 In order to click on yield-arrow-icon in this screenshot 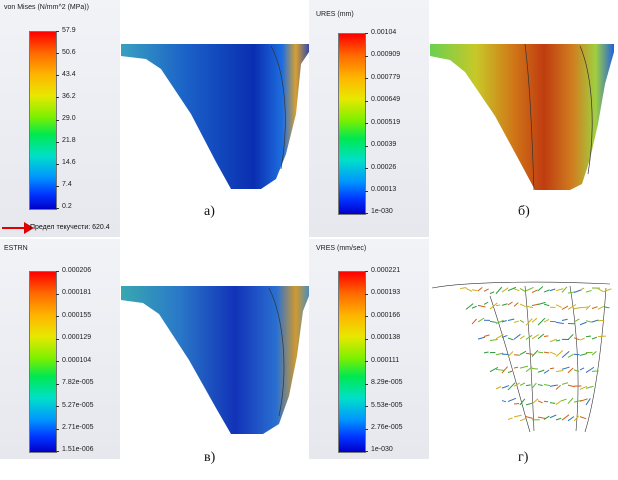, I will do `click(18, 228)`.